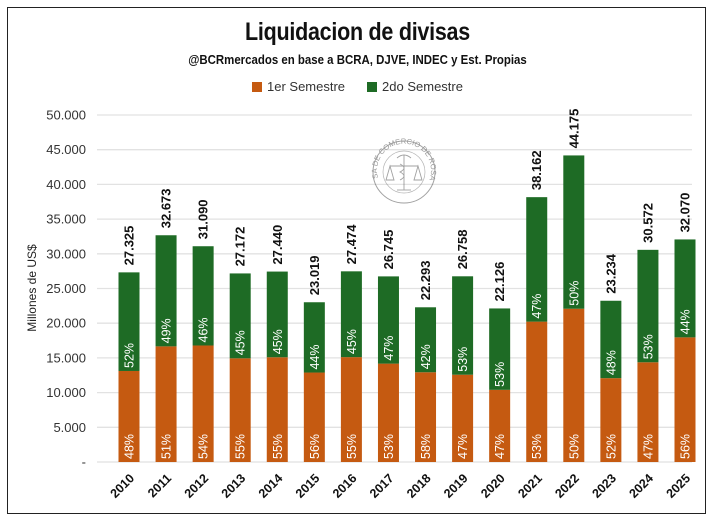 The image size is (715, 523). Describe the element at coordinates (130, 446) in the screenshot. I see `pct-label-1er-semestre-2010: 48%` at that location.